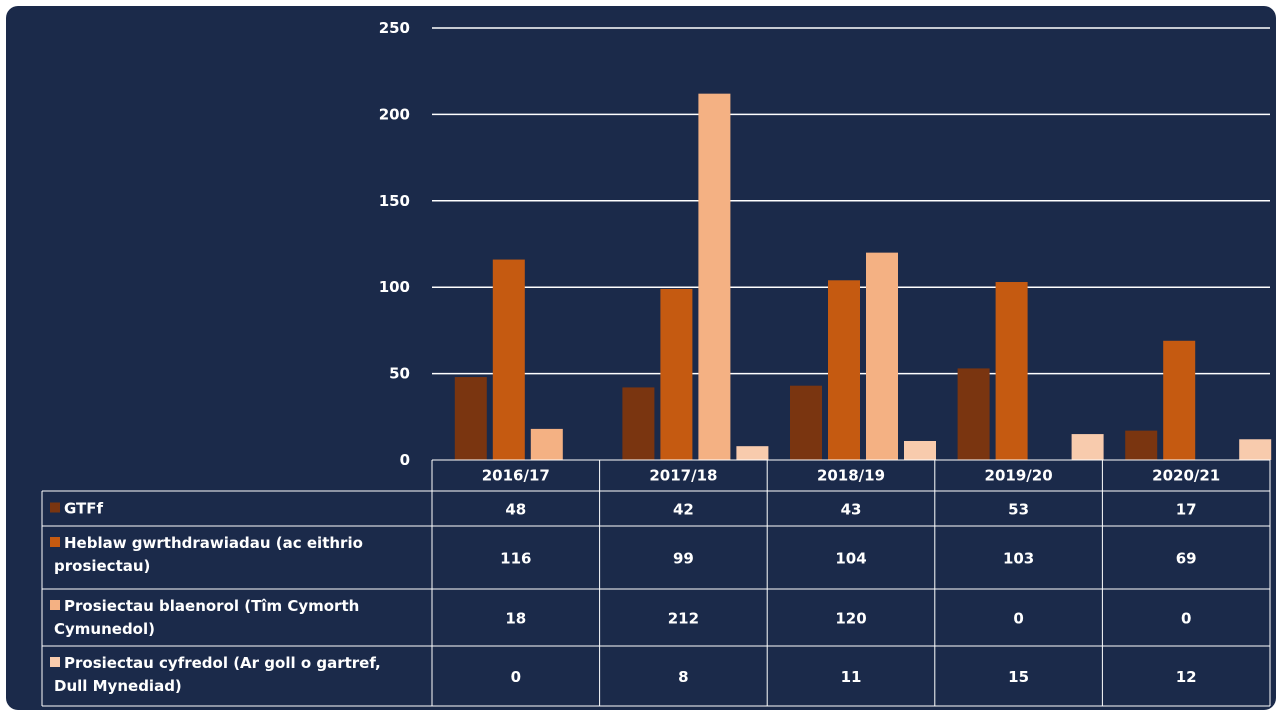 The width and height of the screenshot is (1282, 716). Describe the element at coordinates (851, 476) in the screenshot. I see `category-label: 2018/19` at that location.